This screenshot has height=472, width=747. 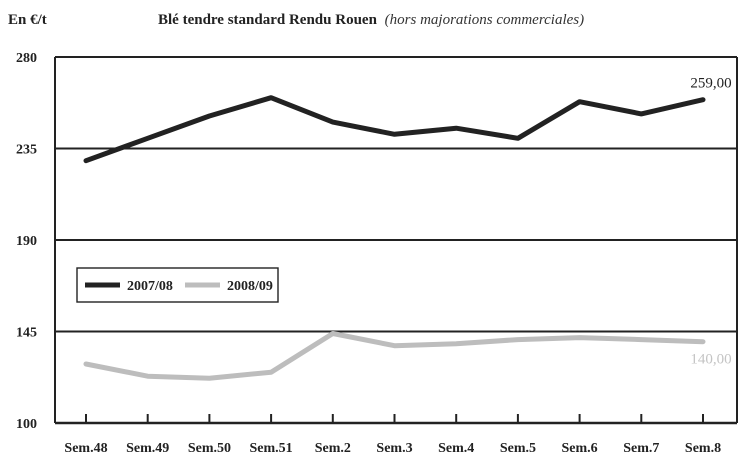 I want to click on x-tick-label: Sem.48, so click(x=85, y=448).